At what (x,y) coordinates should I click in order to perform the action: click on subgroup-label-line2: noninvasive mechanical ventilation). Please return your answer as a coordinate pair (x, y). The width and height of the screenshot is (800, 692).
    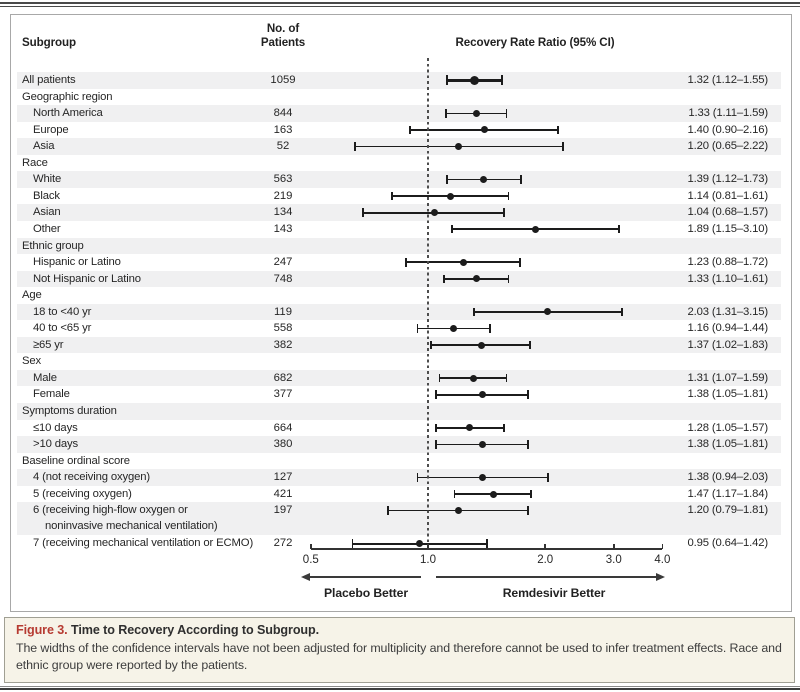
    Looking at the image, I should click on (131, 525).